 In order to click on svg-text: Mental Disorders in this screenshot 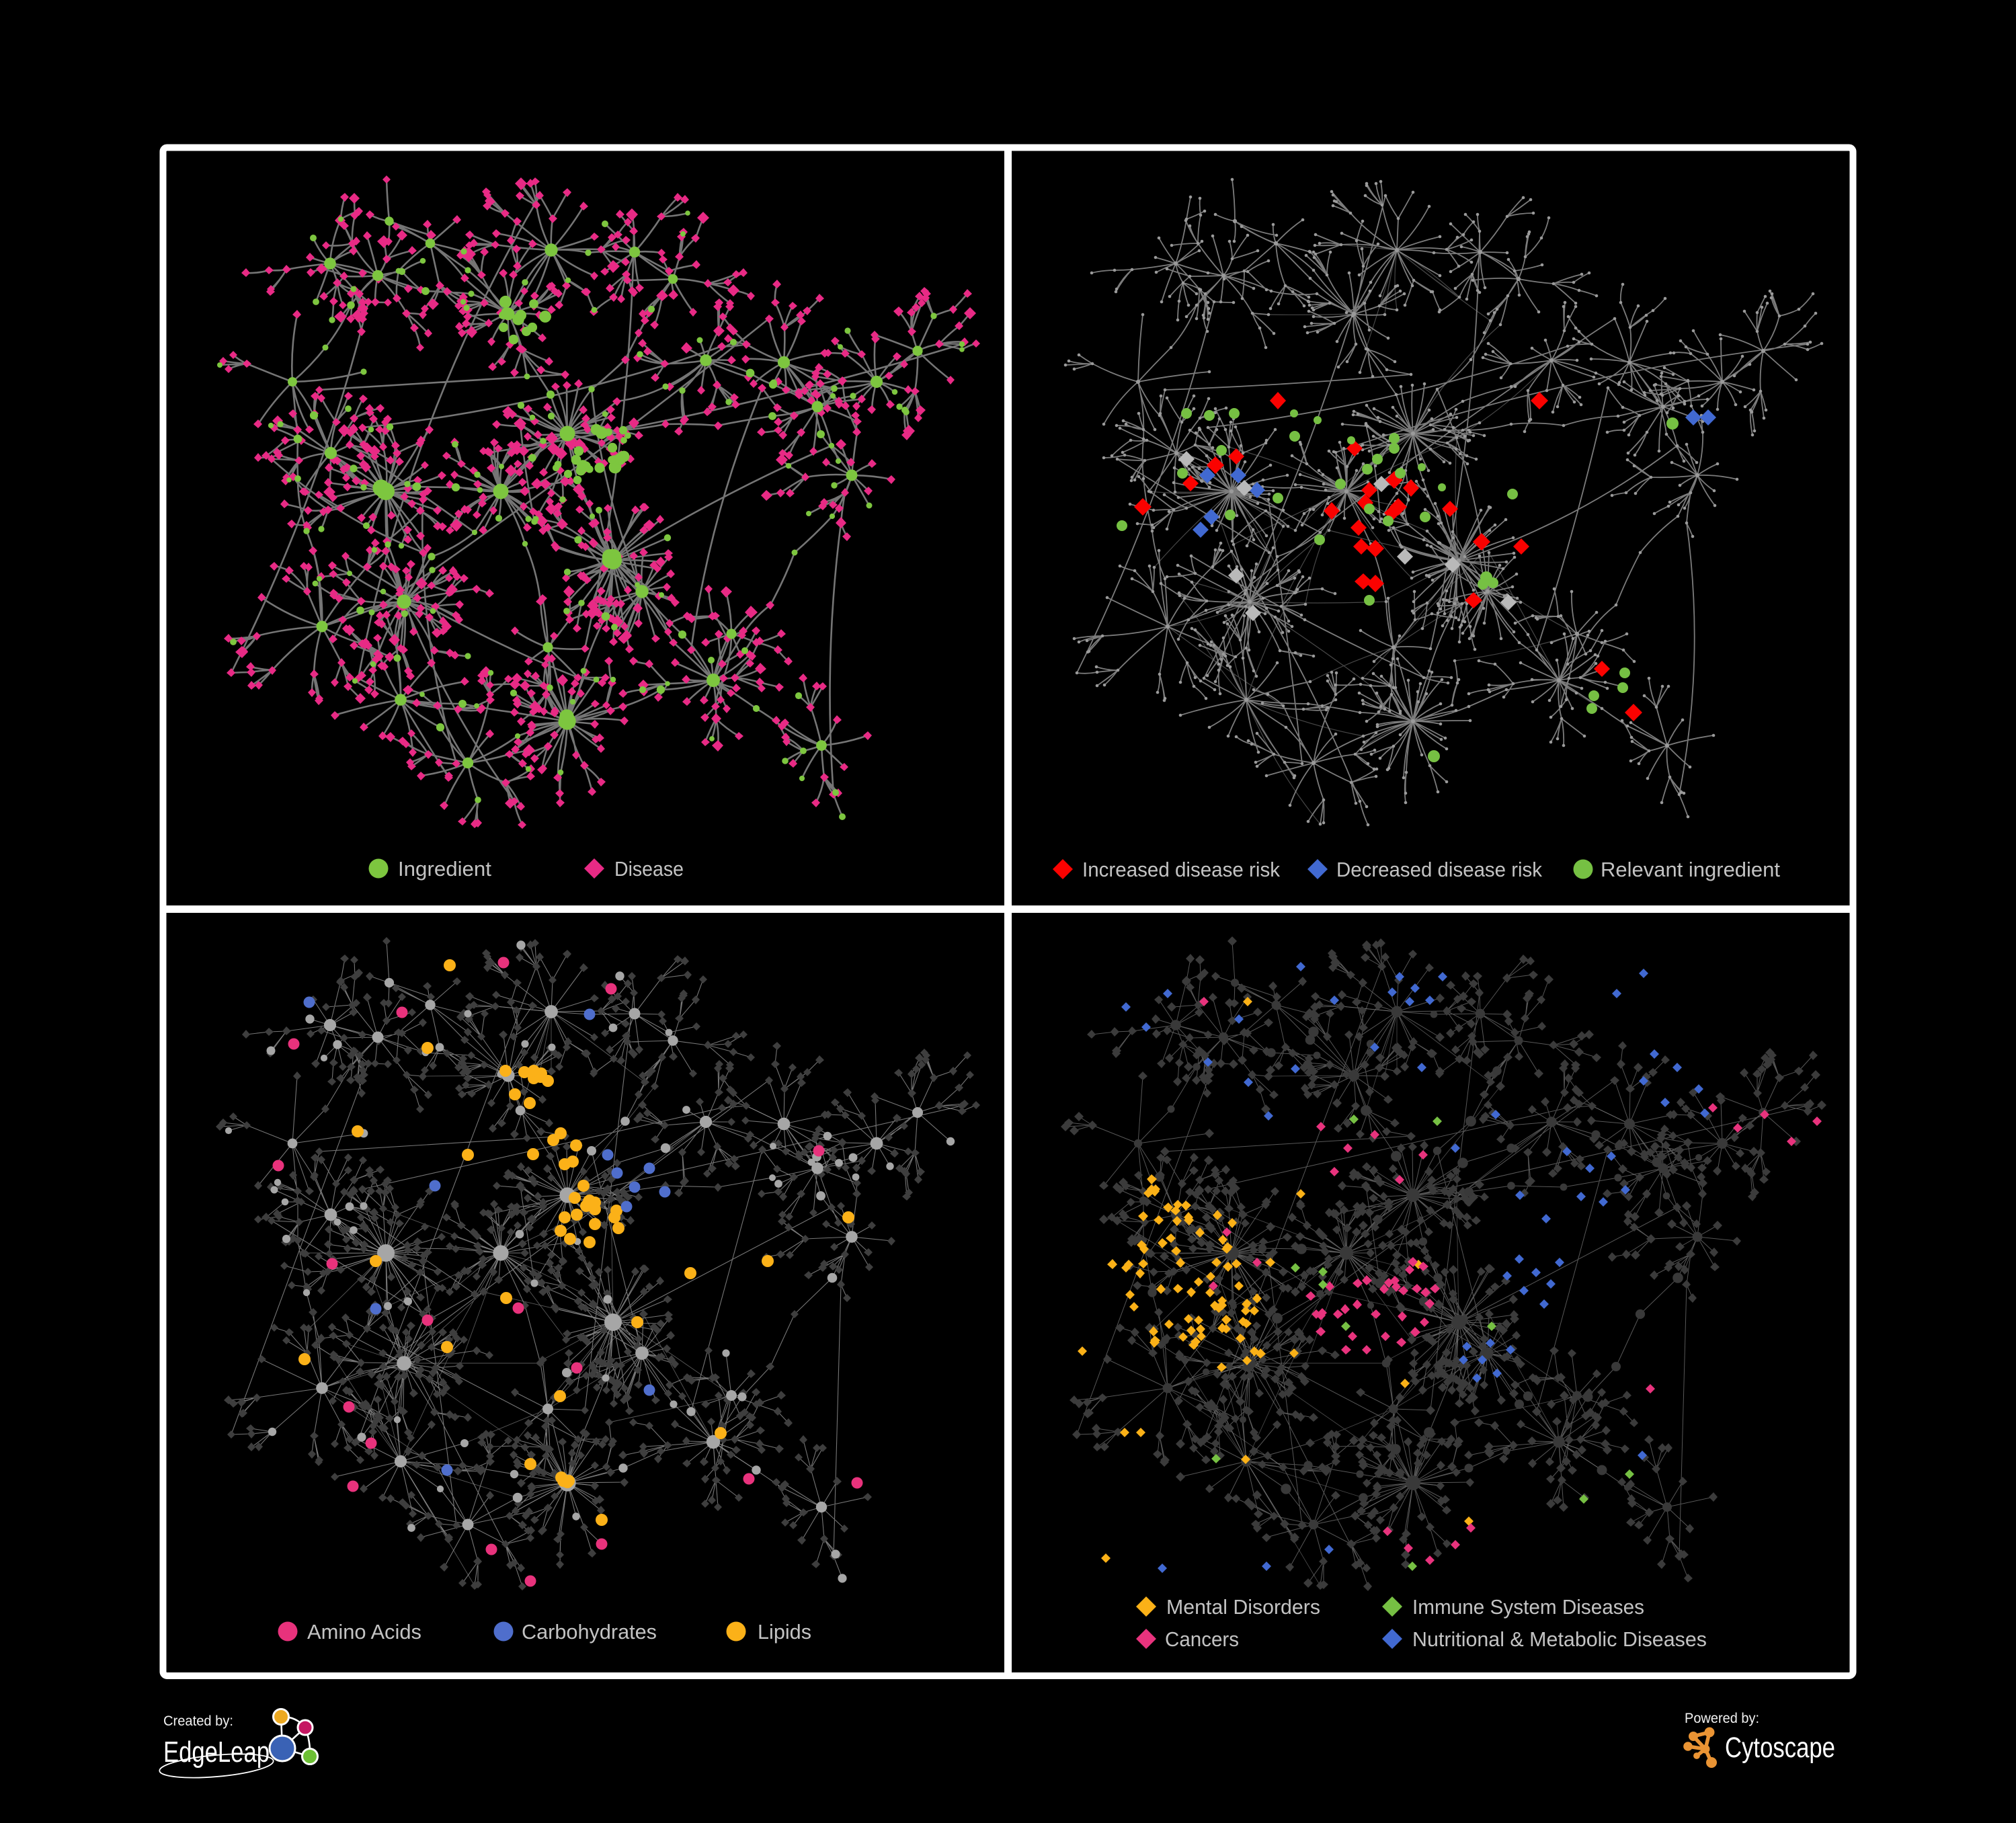, I will do `click(1243, 1607)`.